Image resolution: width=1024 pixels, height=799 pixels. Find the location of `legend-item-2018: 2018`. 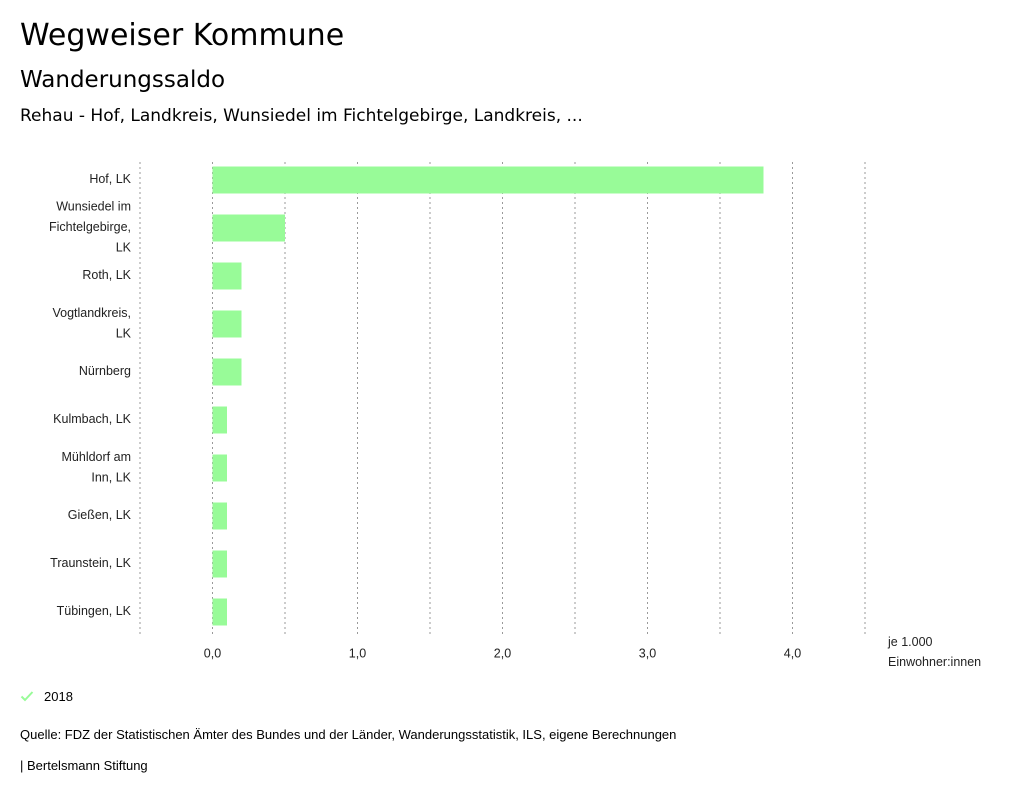

legend-item-2018: 2018 is located at coordinates (58, 696).